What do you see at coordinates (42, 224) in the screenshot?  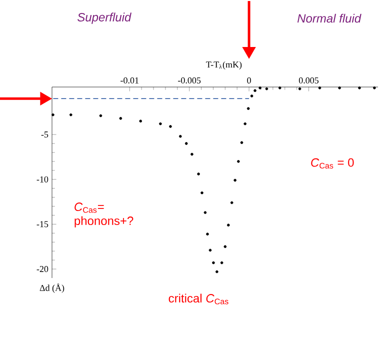 I see `y-tick-label: -15` at bounding box center [42, 224].